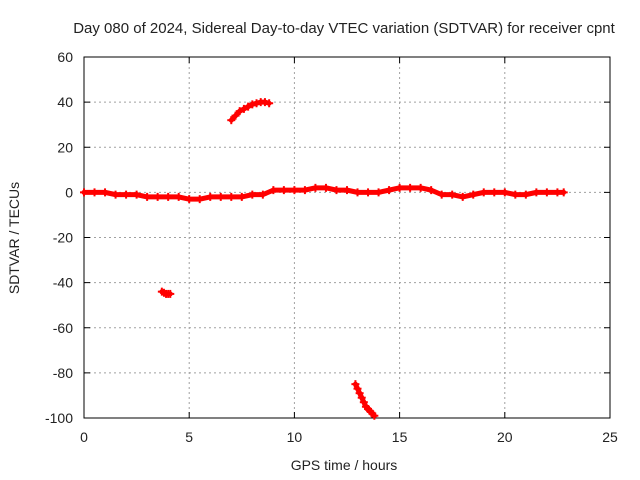 The image size is (640, 480). What do you see at coordinates (84, 437) in the screenshot?
I see `x-tick-label: 0` at bounding box center [84, 437].